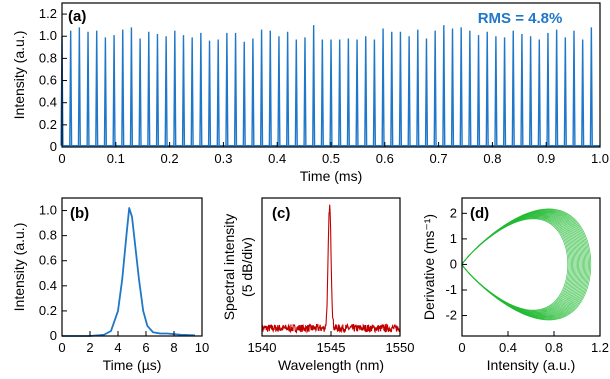 The width and height of the screenshot is (610, 379). Describe the element at coordinates (229, 267) in the screenshot. I see `panel-c-ylabel-line1: Spectral intensity` at that location.